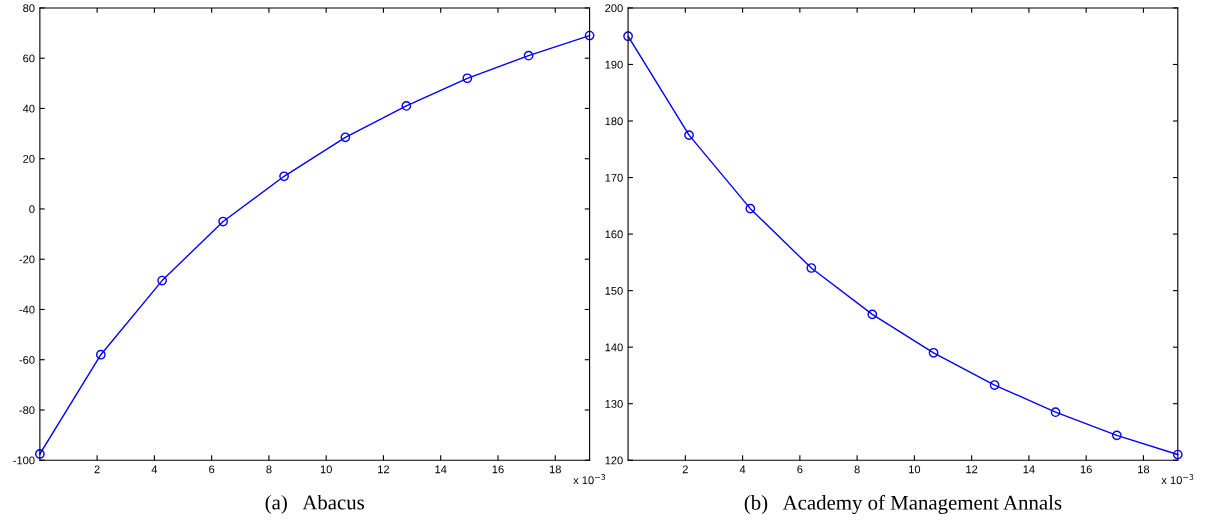 The height and width of the screenshot is (529, 1208). Describe the element at coordinates (614, 234) in the screenshot. I see `y-tick-label: 160` at that location.